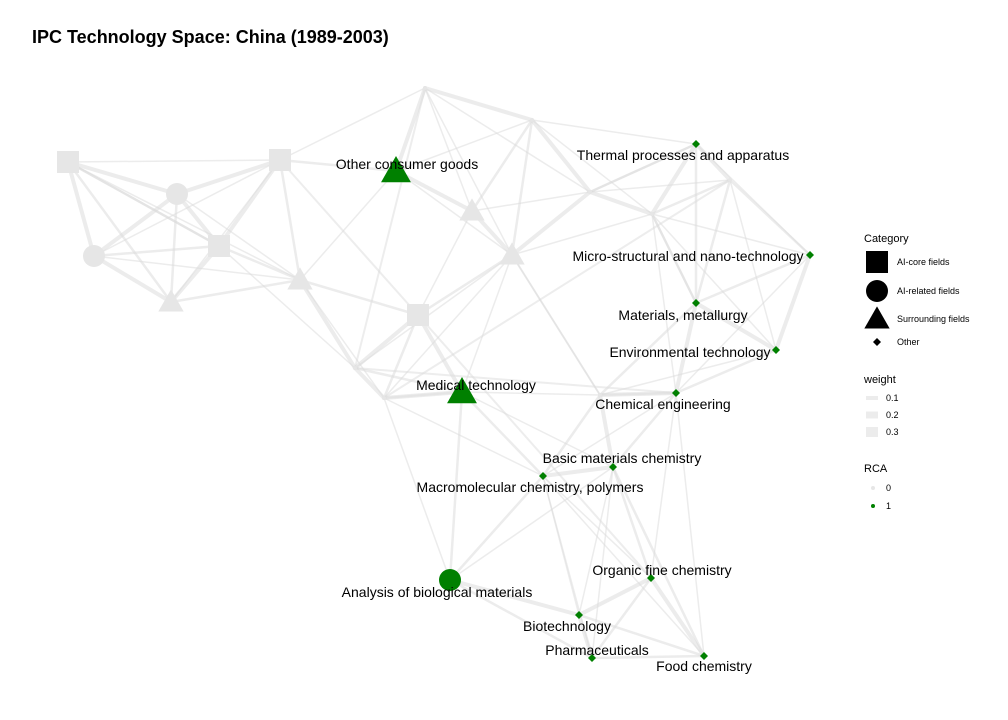 The image size is (1008, 720). What do you see at coordinates (396, 169) in the screenshot?
I see `node-other-consumer-goods` at bounding box center [396, 169].